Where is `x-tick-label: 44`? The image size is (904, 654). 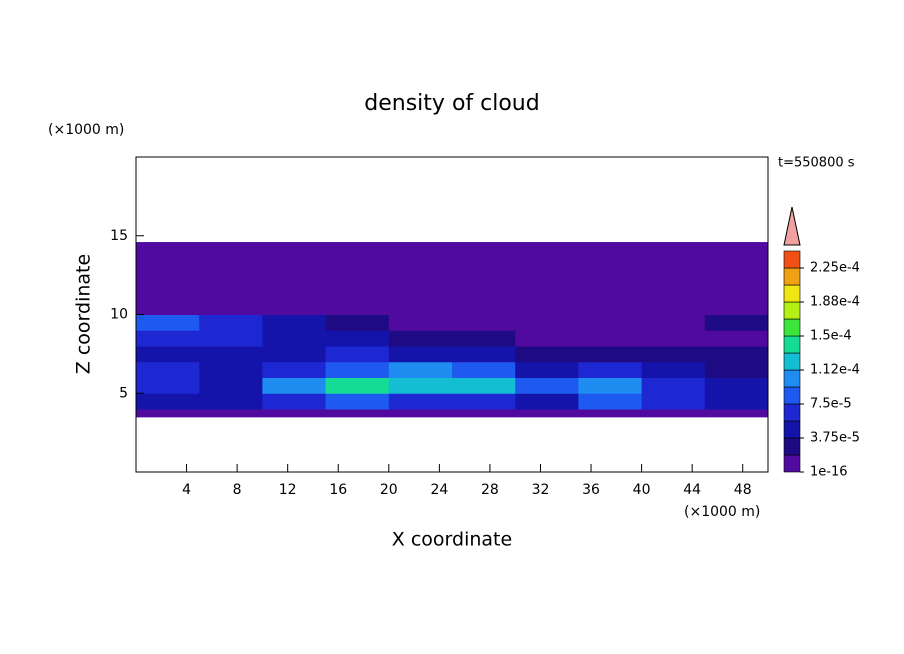
x-tick-label: 44 is located at coordinates (692, 490).